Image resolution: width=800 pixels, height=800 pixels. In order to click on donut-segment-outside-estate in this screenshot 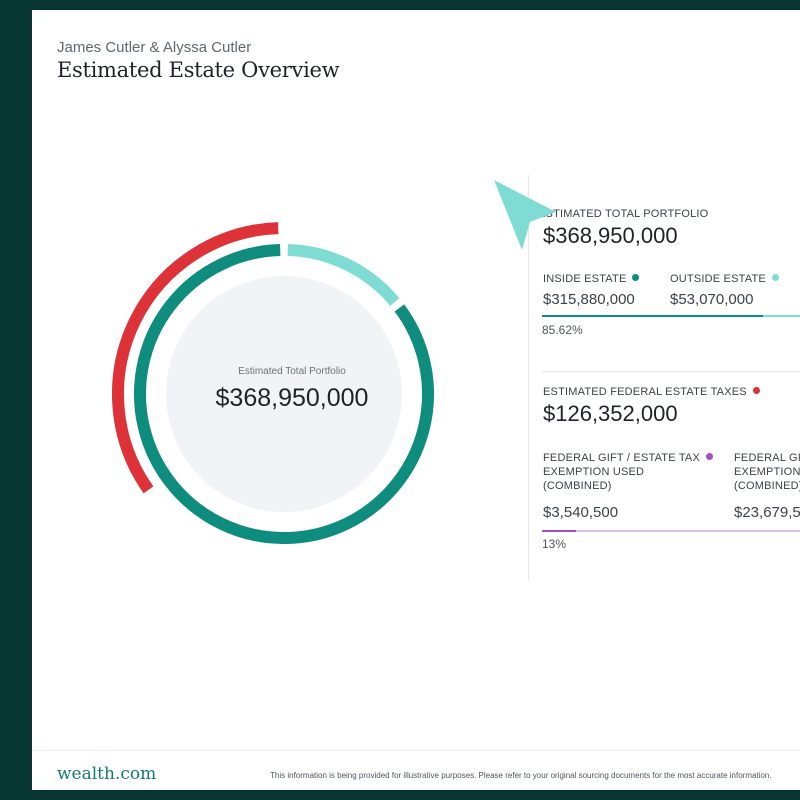, I will do `click(343, 275)`.